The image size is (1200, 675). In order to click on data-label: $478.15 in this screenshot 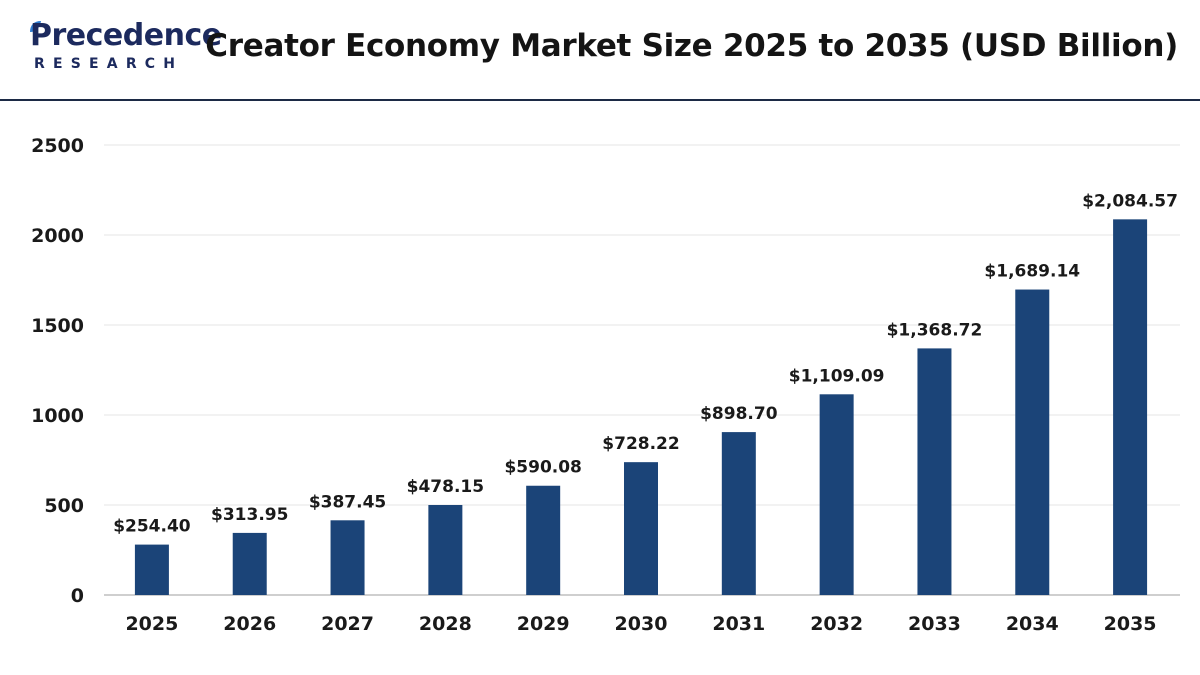, I will do `click(445, 487)`.